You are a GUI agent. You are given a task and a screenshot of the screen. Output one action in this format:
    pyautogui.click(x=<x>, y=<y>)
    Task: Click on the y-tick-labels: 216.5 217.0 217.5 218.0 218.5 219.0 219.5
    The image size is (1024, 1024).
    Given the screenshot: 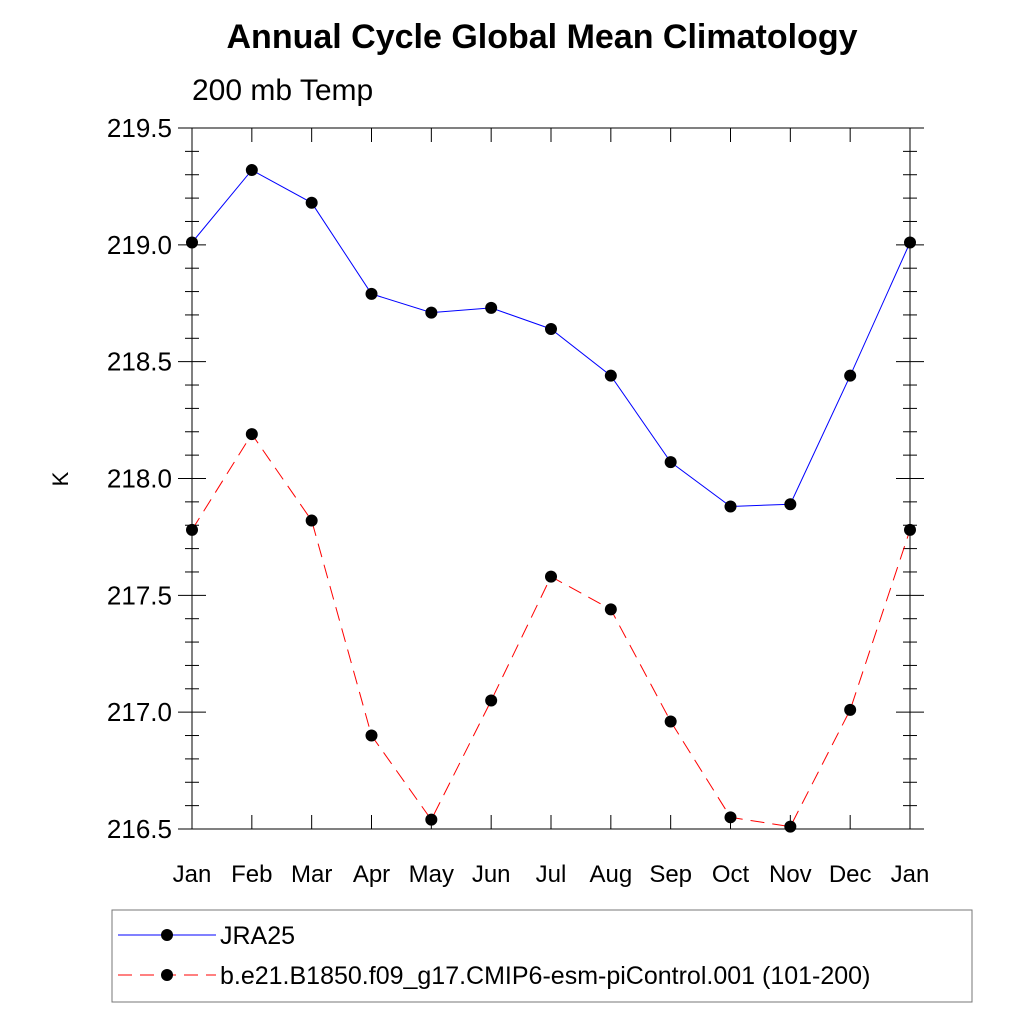 What is the action you would take?
    pyautogui.click(x=139, y=478)
    